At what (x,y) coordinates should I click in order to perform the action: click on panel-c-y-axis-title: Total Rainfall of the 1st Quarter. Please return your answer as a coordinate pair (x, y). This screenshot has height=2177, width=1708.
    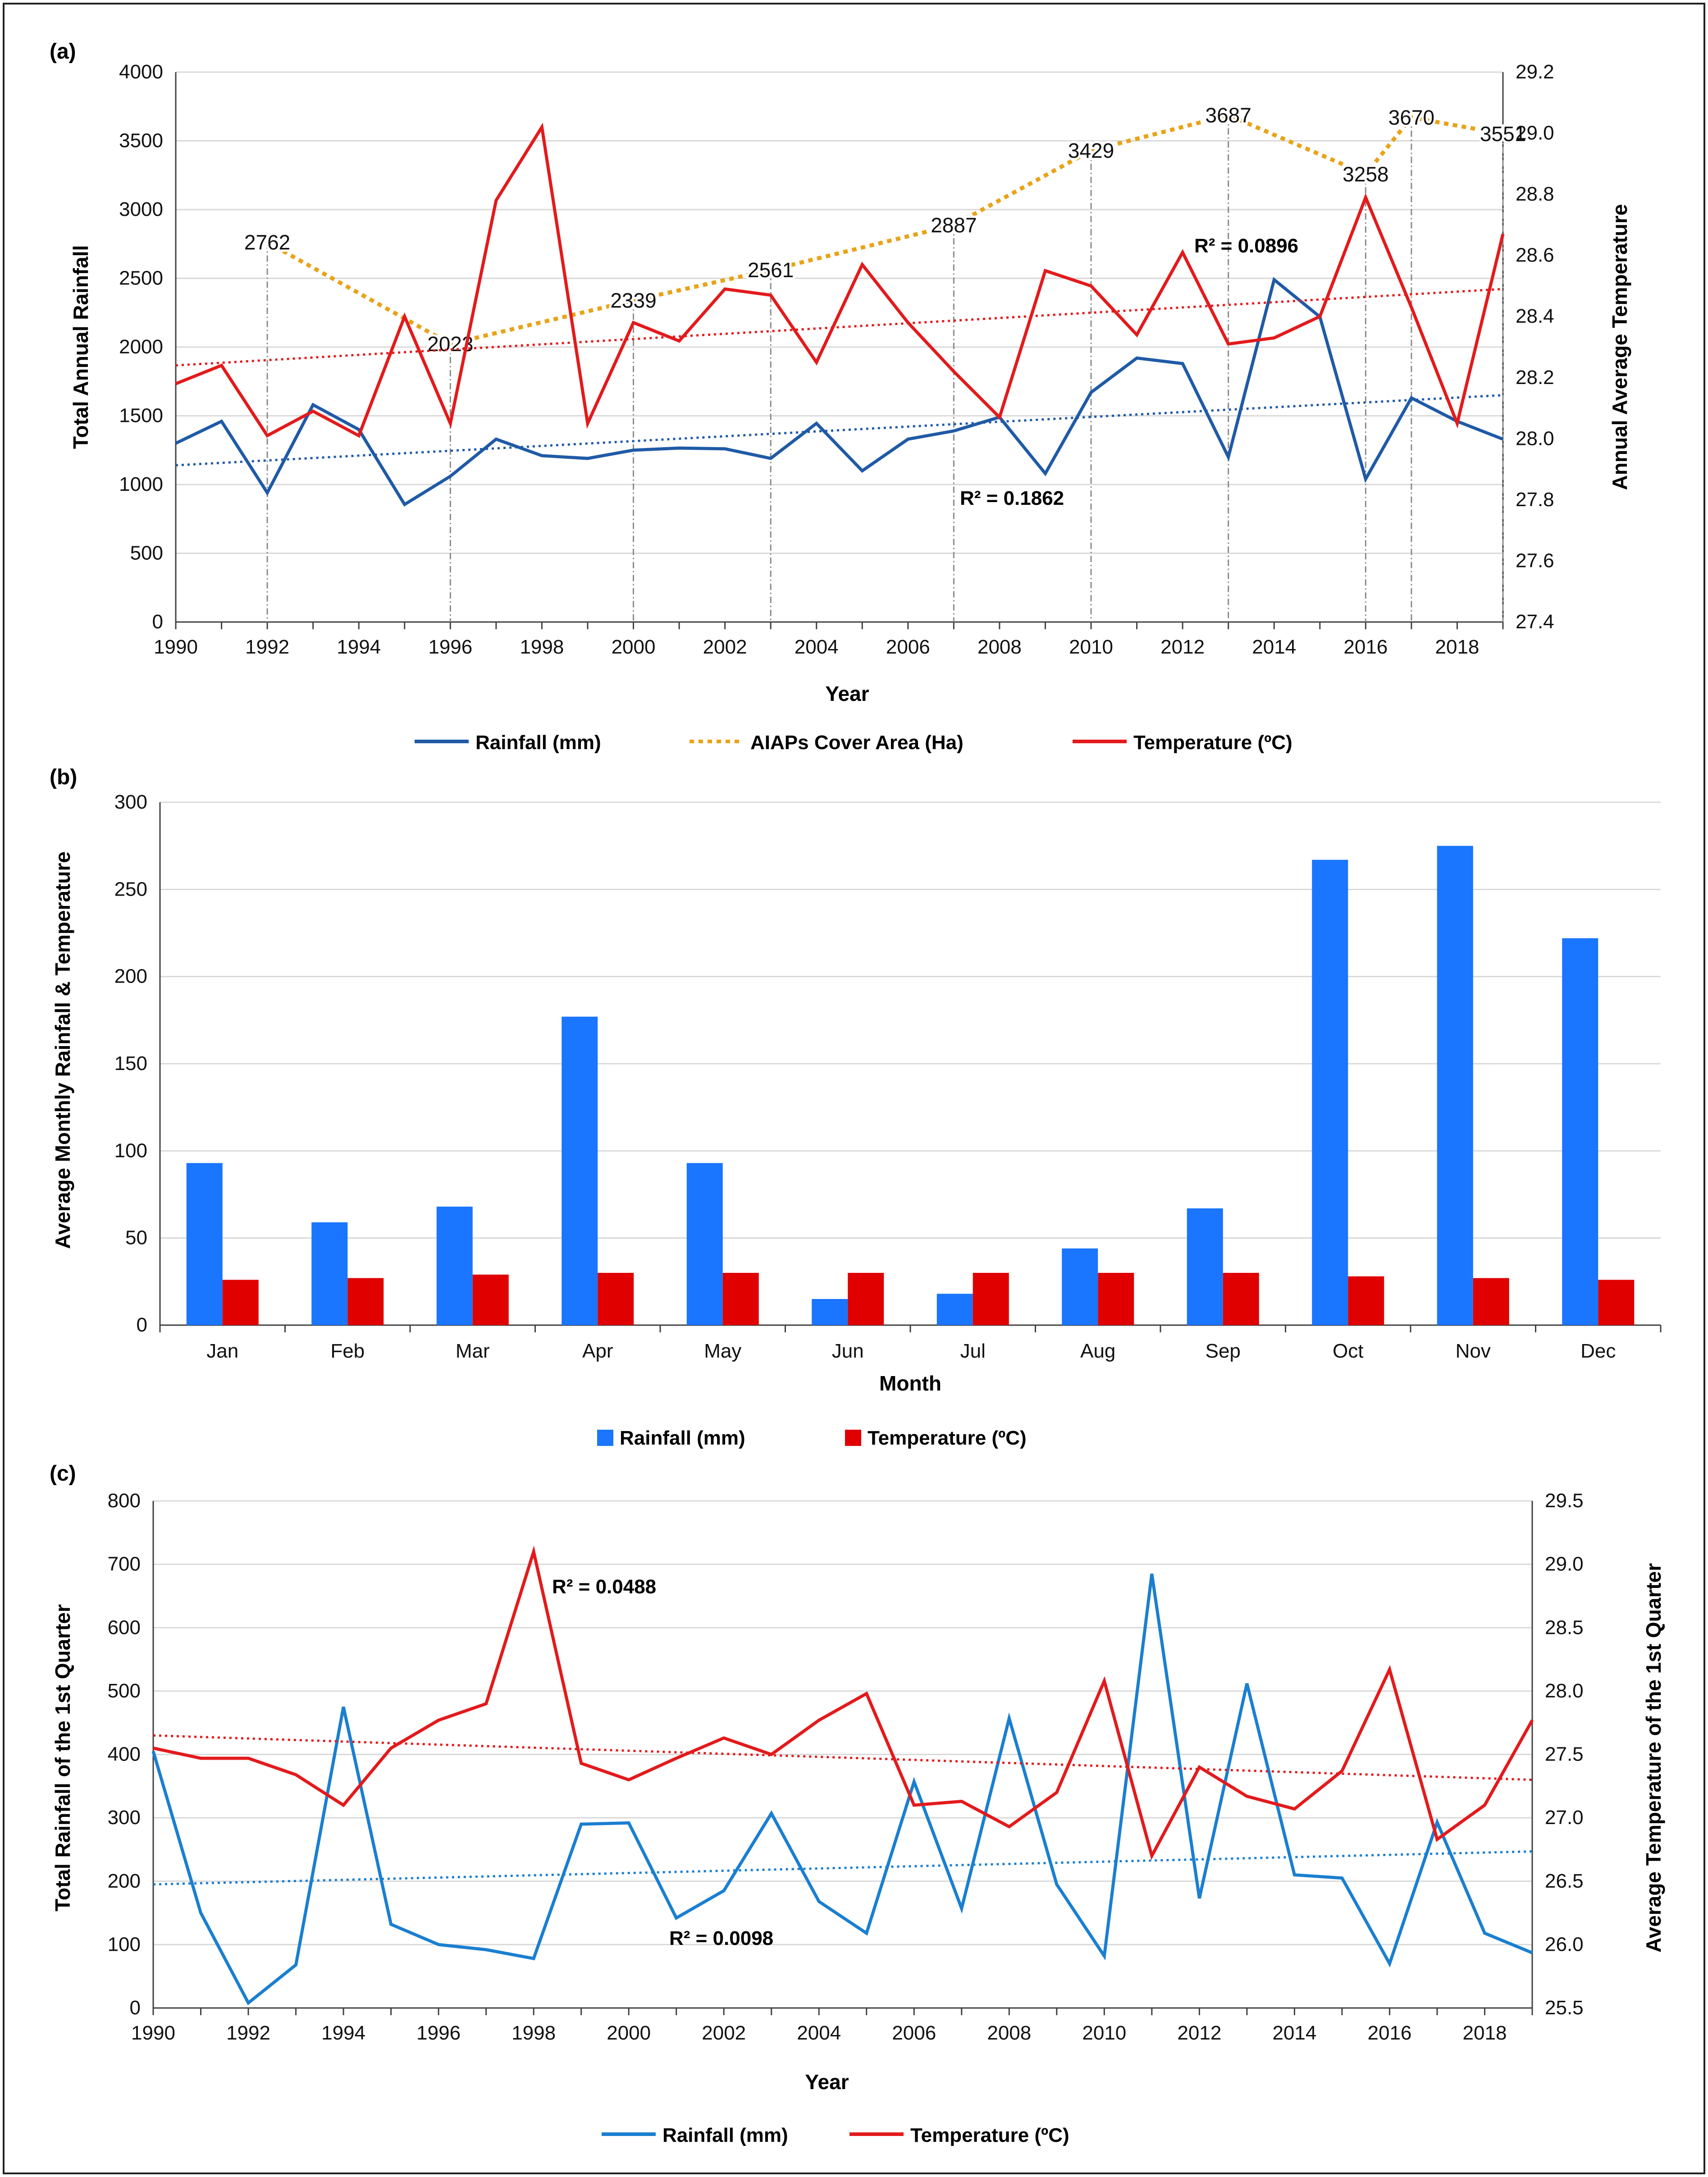
    Looking at the image, I should click on (62, 1758).